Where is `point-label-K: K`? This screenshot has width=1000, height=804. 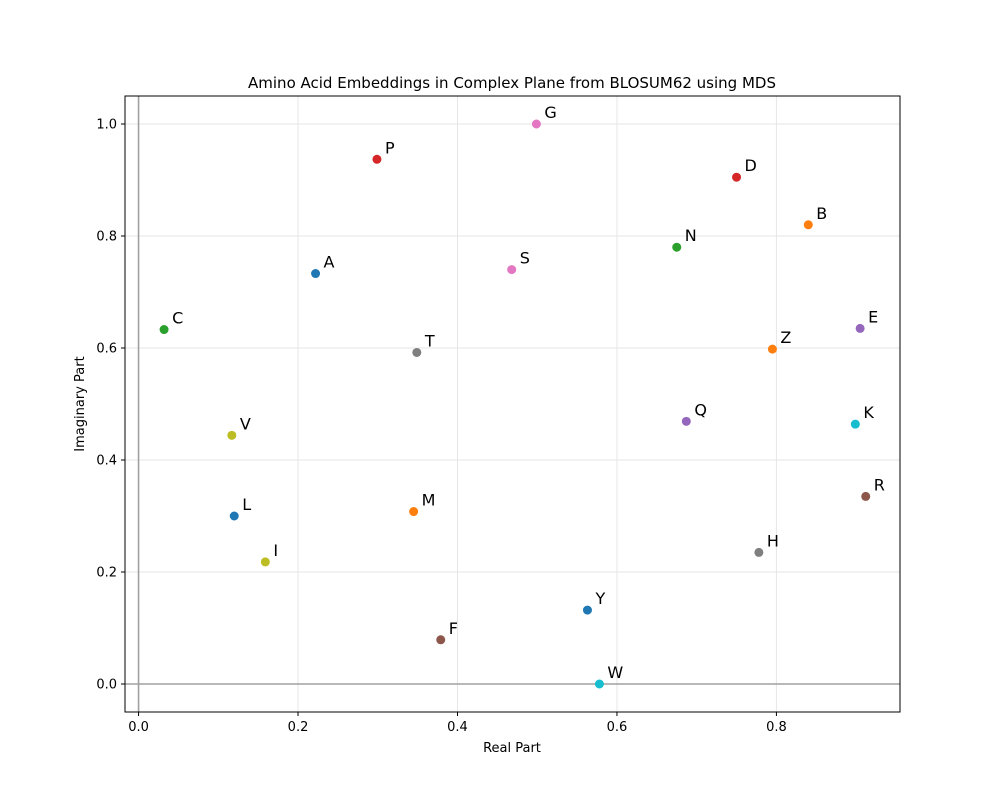 point-label-K: K is located at coordinates (868, 412).